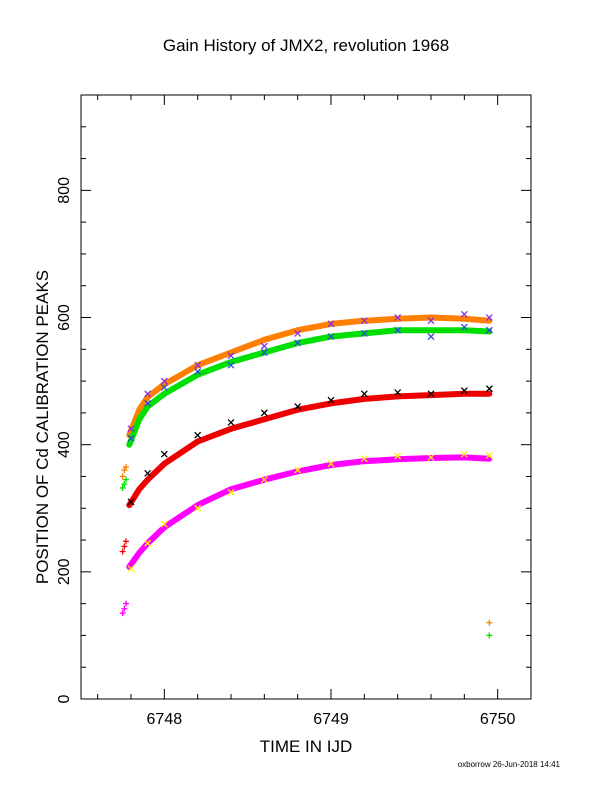 The image size is (612, 792). I want to click on y-axis-label: POSITION OF Cd CALIBRATION PEAKS, so click(42, 427).